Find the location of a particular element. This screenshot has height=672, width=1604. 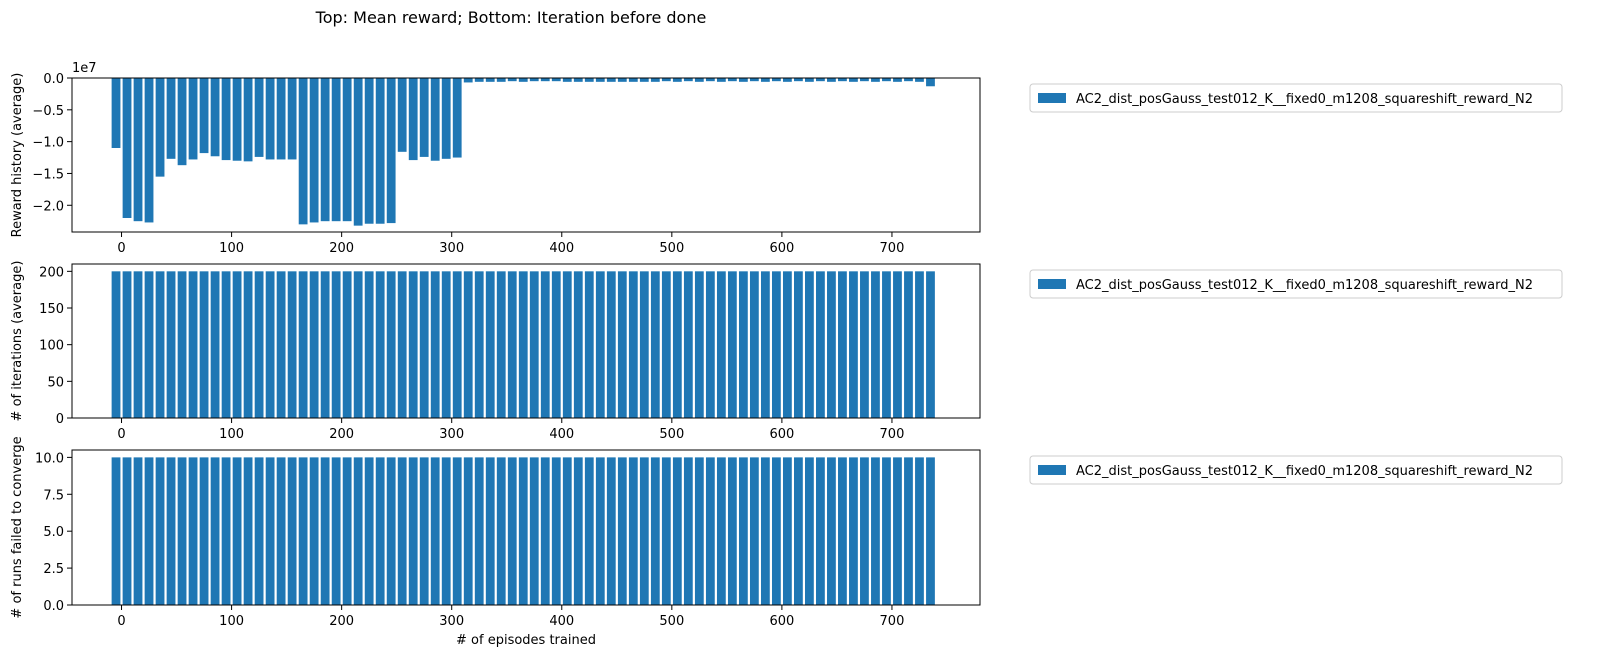

y-tick-label: 0 is located at coordinates (60, 419).